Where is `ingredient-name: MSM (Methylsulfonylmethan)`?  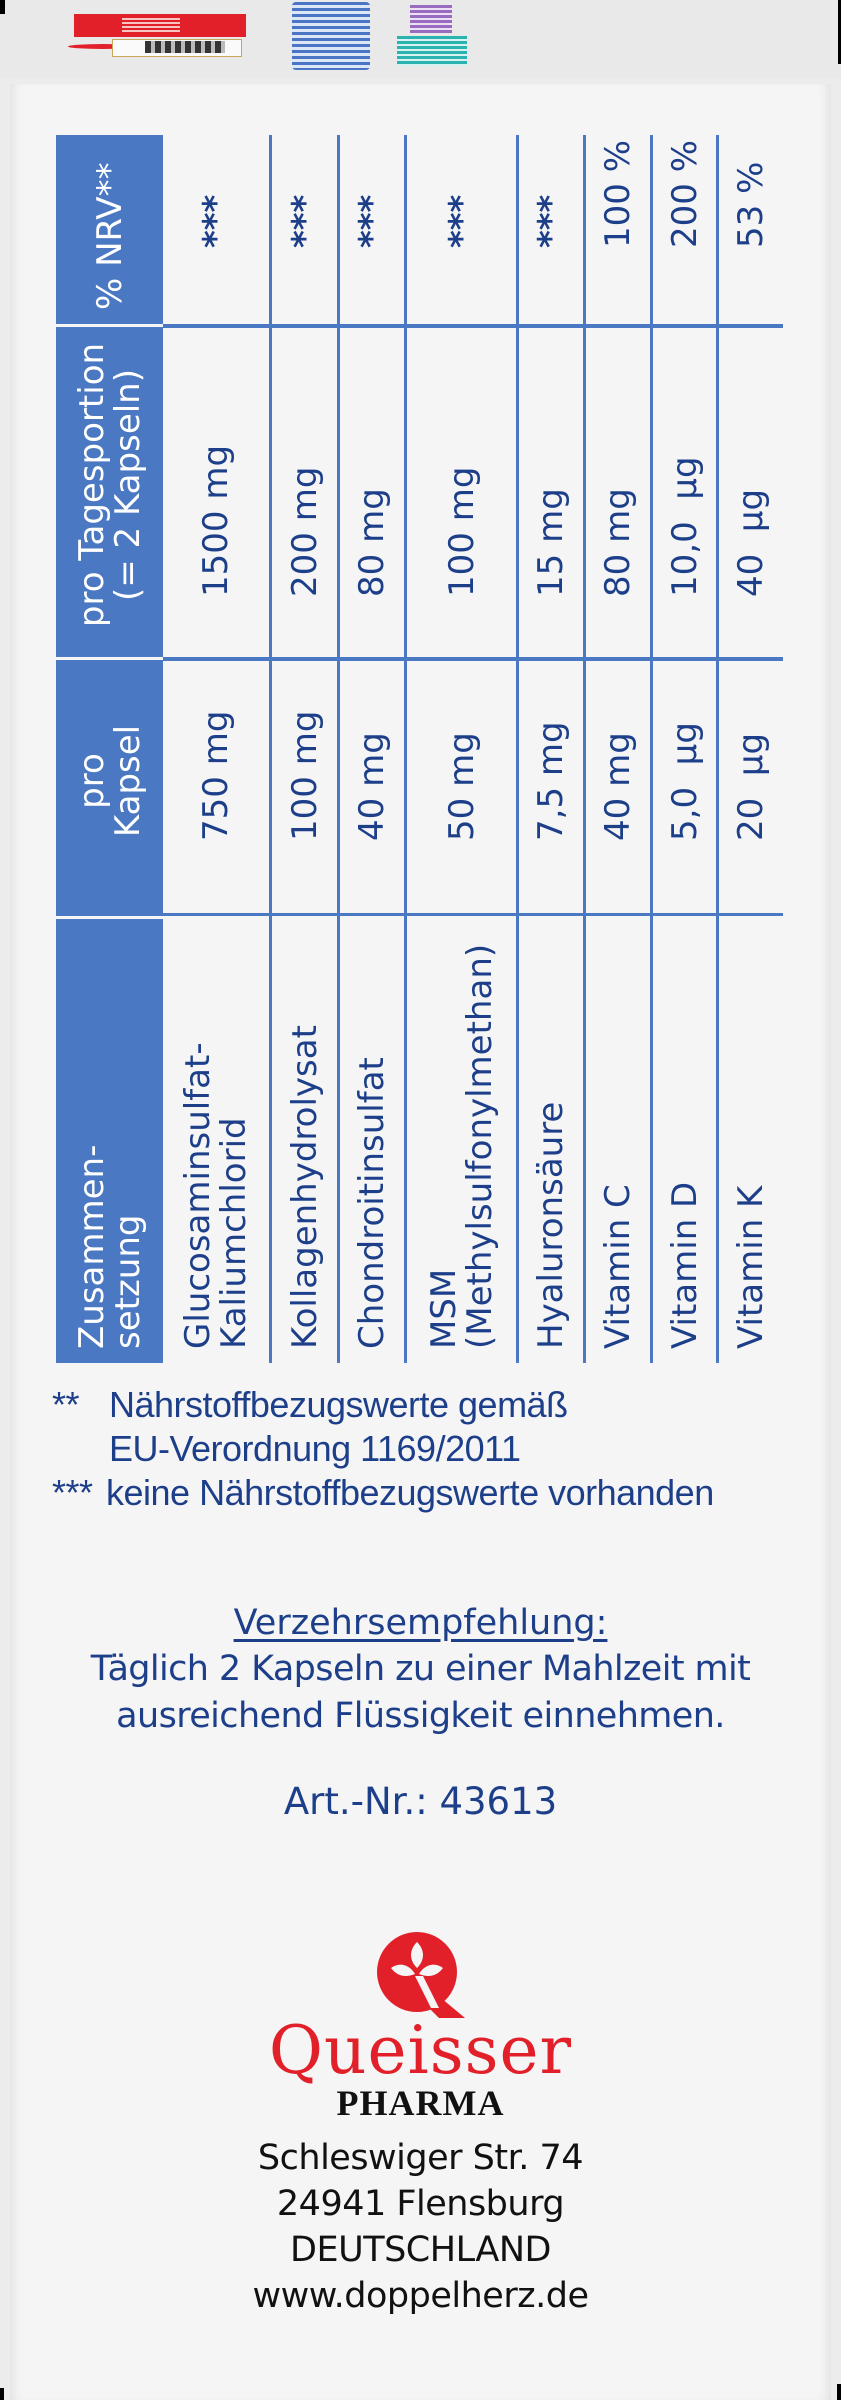
ingredient-name: MSM (Methylsulfonylmethan) is located at coordinates (463, 1139).